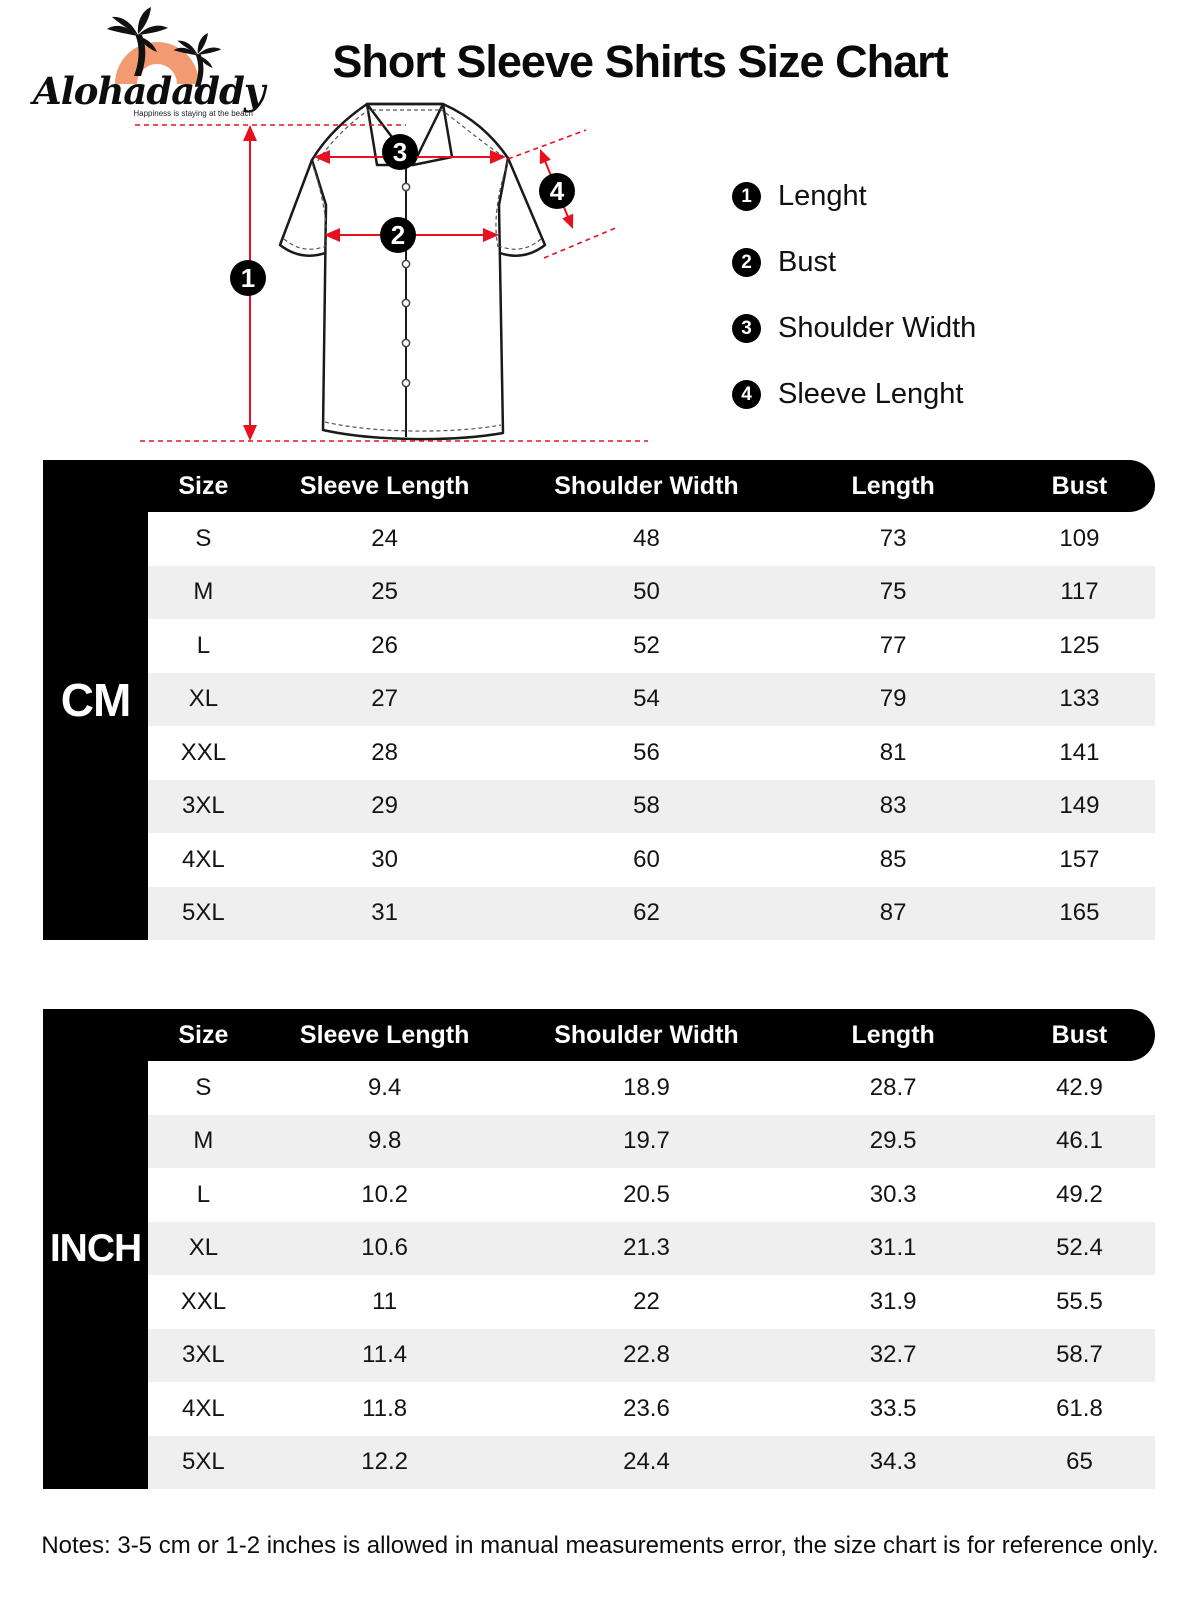 The height and width of the screenshot is (1600, 1200). I want to click on measurement-value: 77, so click(893, 645).